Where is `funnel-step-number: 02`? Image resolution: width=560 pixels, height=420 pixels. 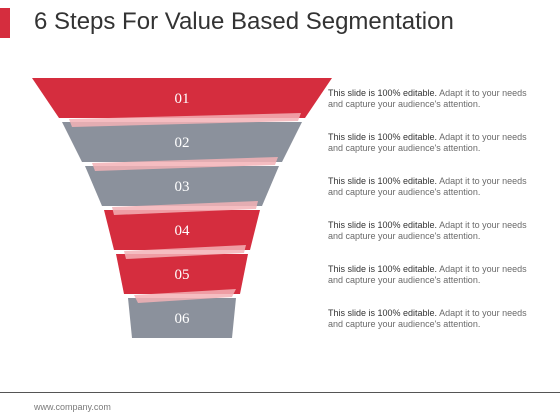
funnel-step-number: 02 is located at coordinates (182, 143).